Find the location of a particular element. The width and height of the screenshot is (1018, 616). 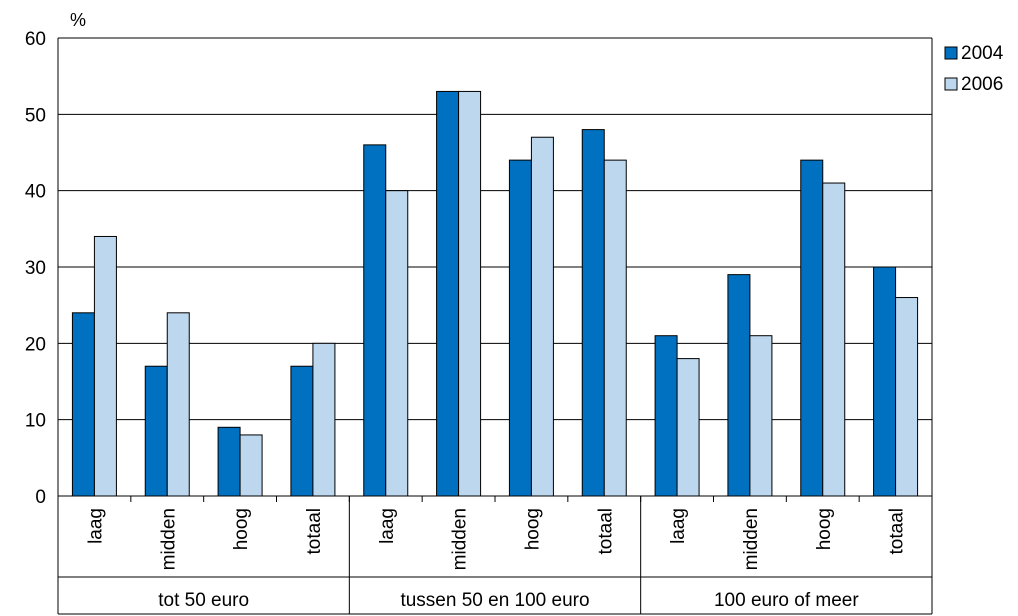

y-axis-label: % is located at coordinates (78, 20).